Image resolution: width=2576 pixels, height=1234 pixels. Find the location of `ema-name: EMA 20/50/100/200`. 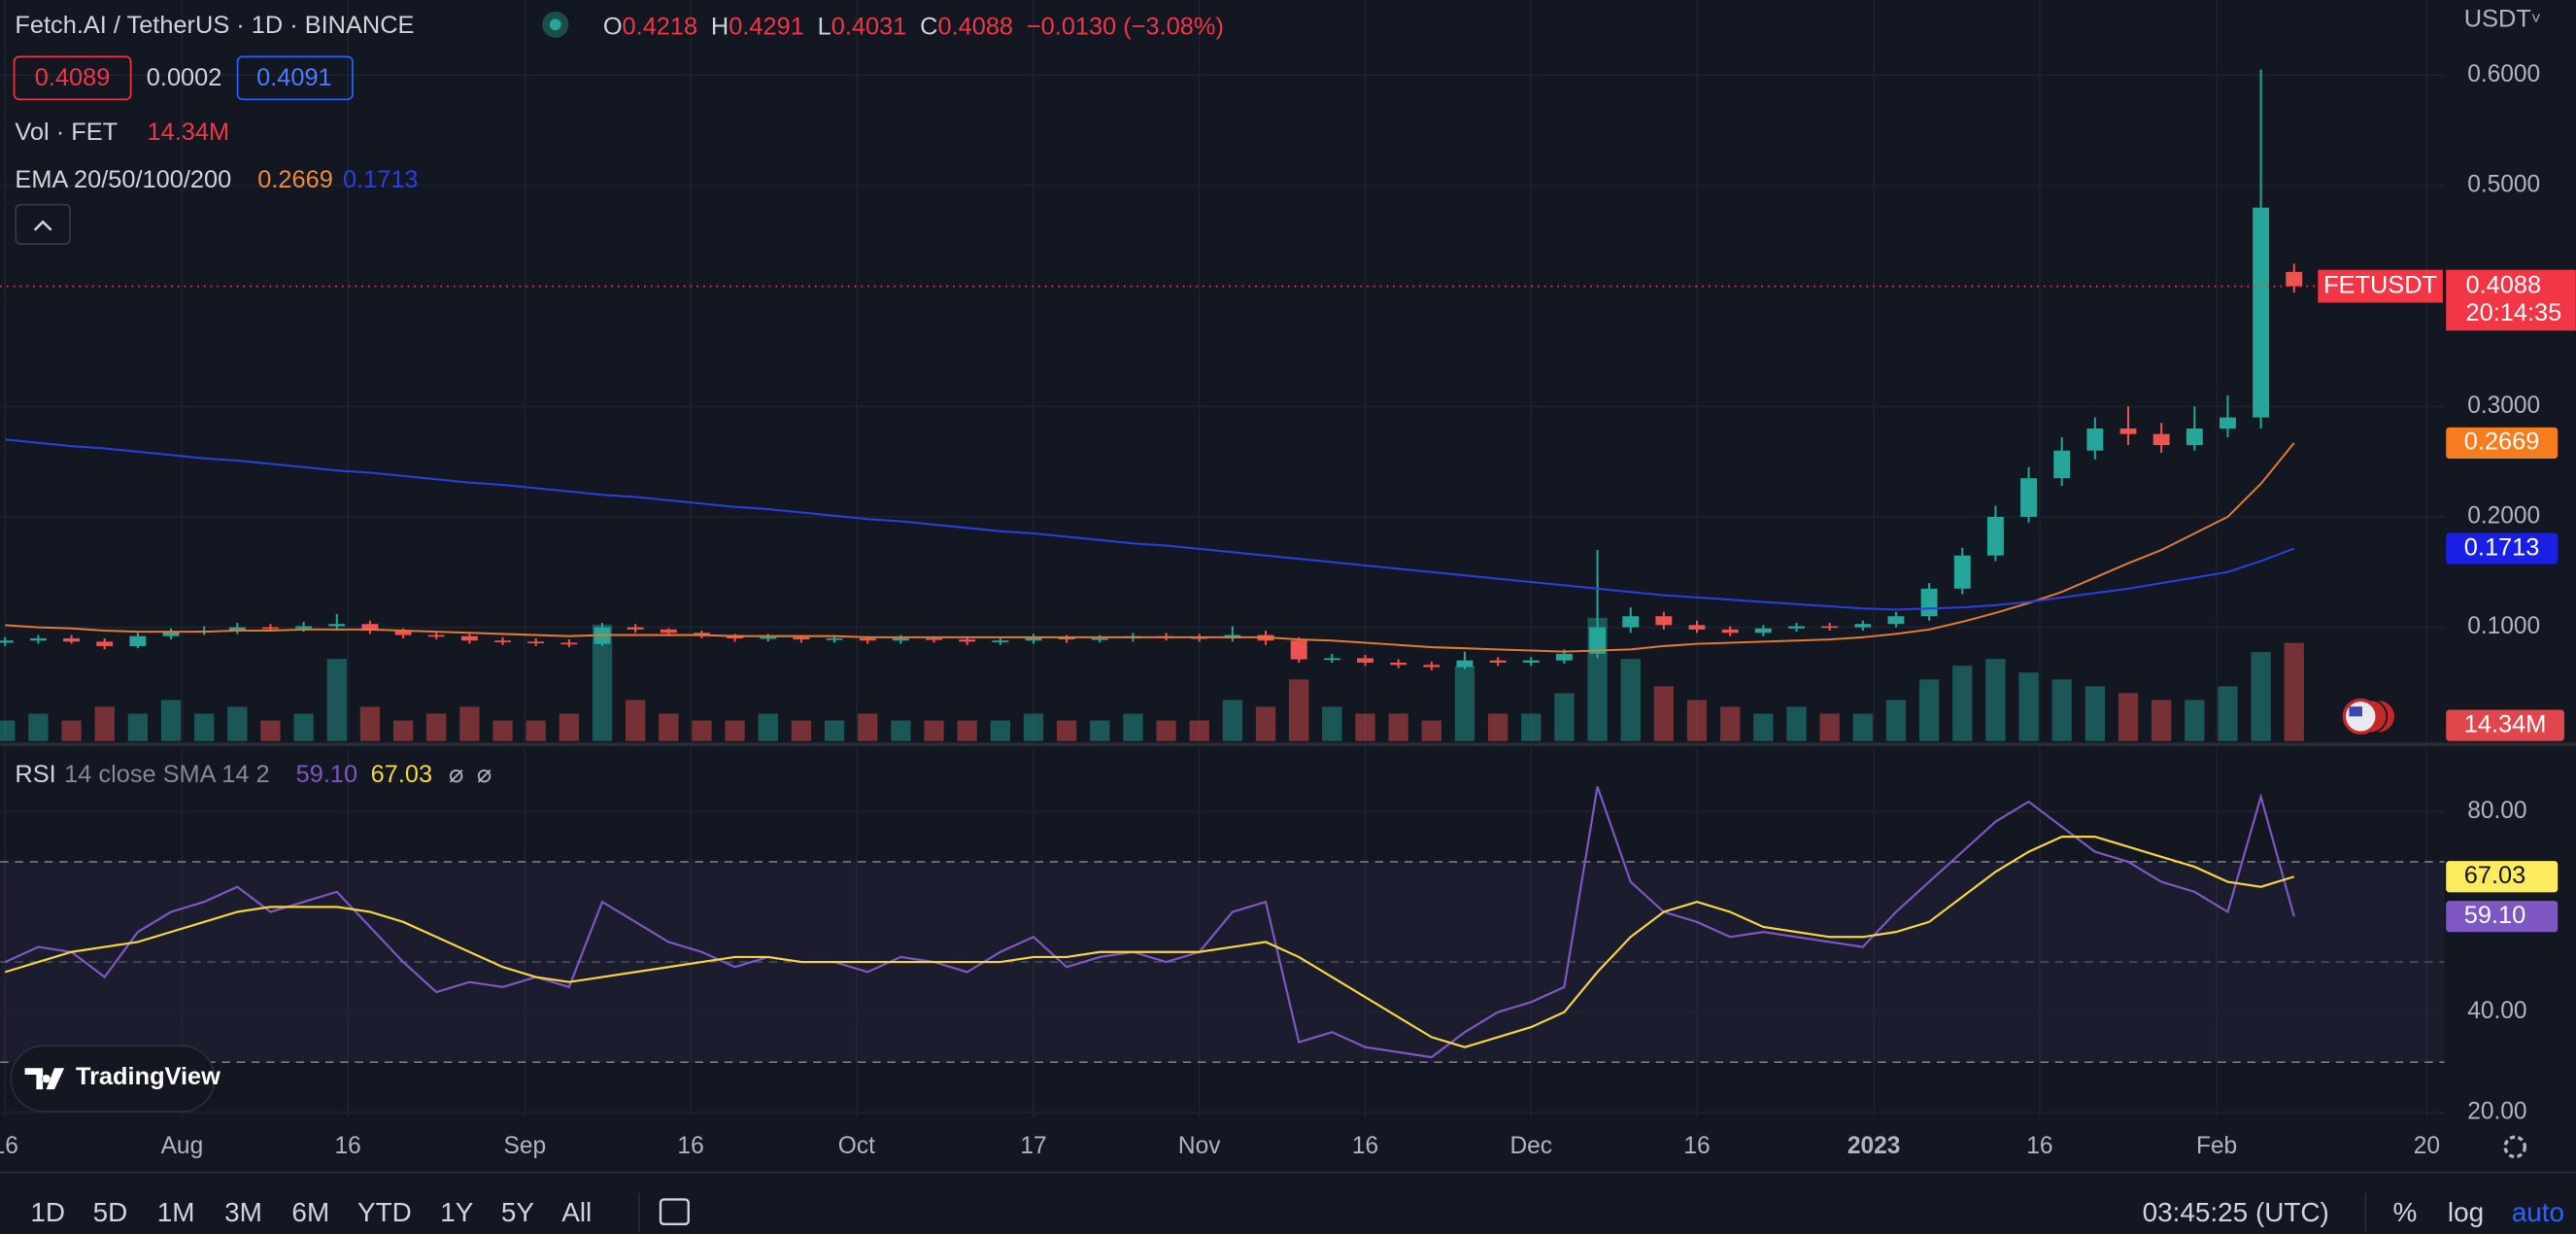

ema-name: EMA 20/50/100/200 is located at coordinates (123, 180).